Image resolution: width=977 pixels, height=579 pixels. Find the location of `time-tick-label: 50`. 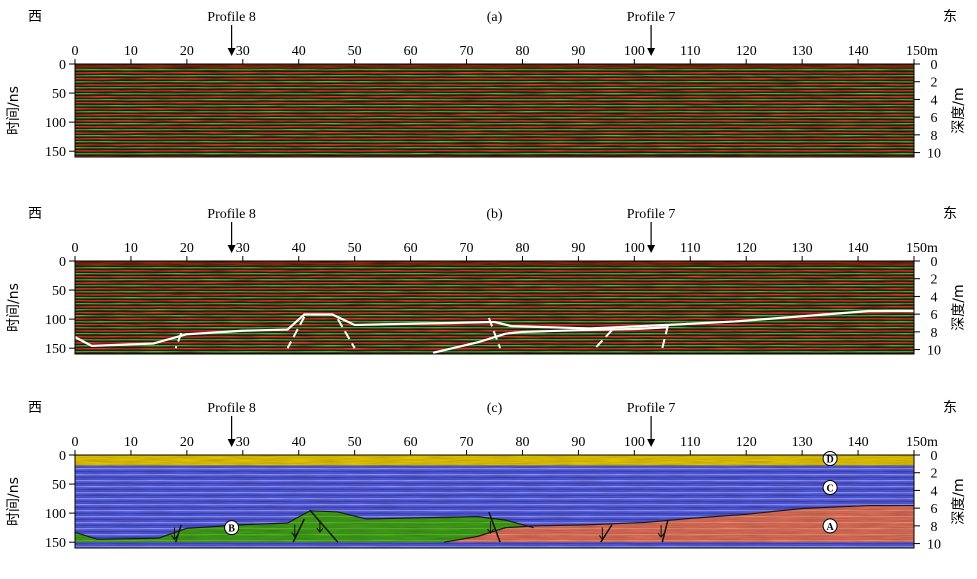

time-tick-label: 50 is located at coordinates (59, 485).